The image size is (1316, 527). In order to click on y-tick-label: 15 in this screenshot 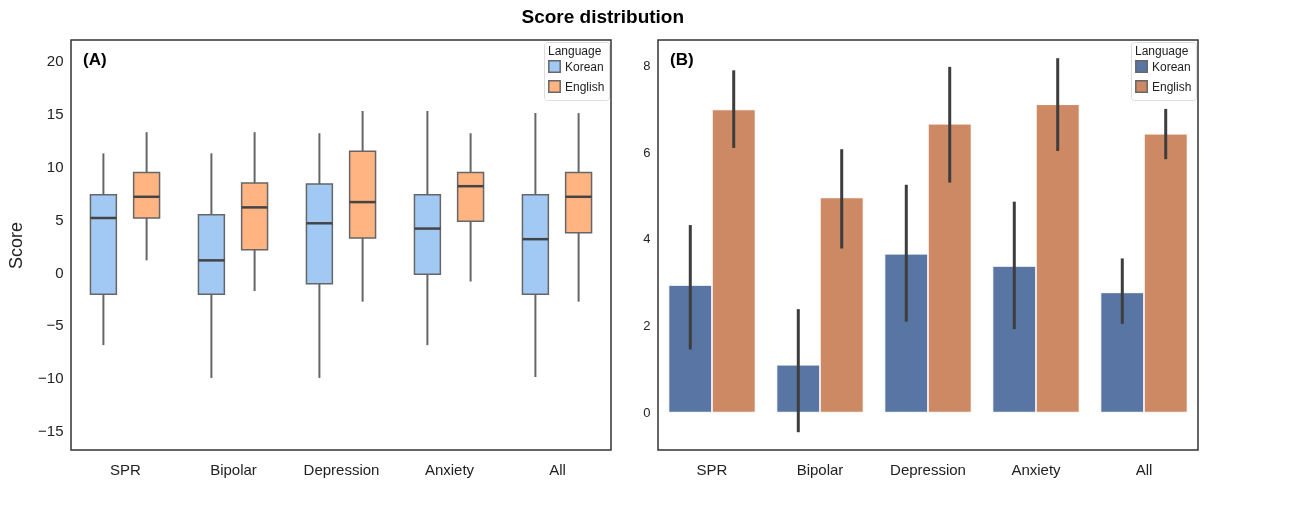, I will do `click(55, 113)`.